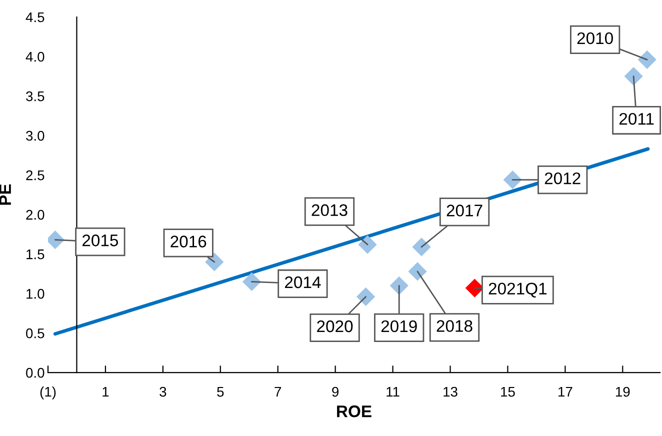 This screenshot has width=662, height=436. I want to click on y-tick-label: 2.0, so click(35, 215).